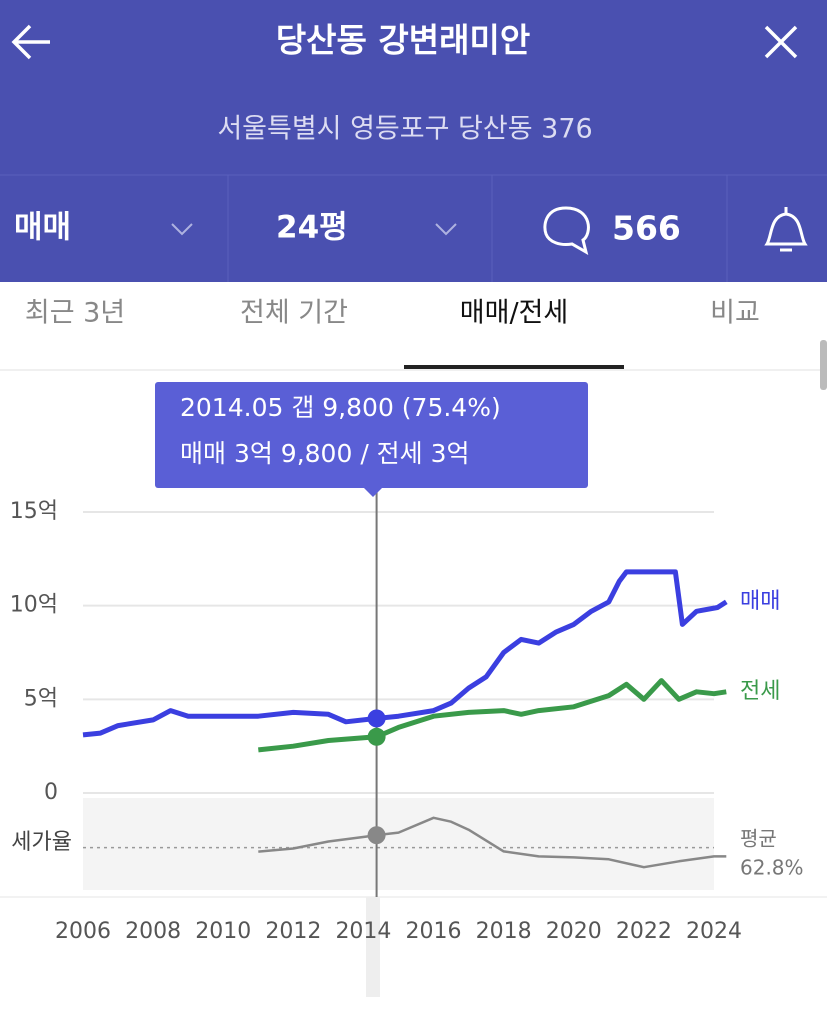 Image resolution: width=827 pixels, height=1022 pixels. I want to click on comment-count: 566, so click(646, 228).